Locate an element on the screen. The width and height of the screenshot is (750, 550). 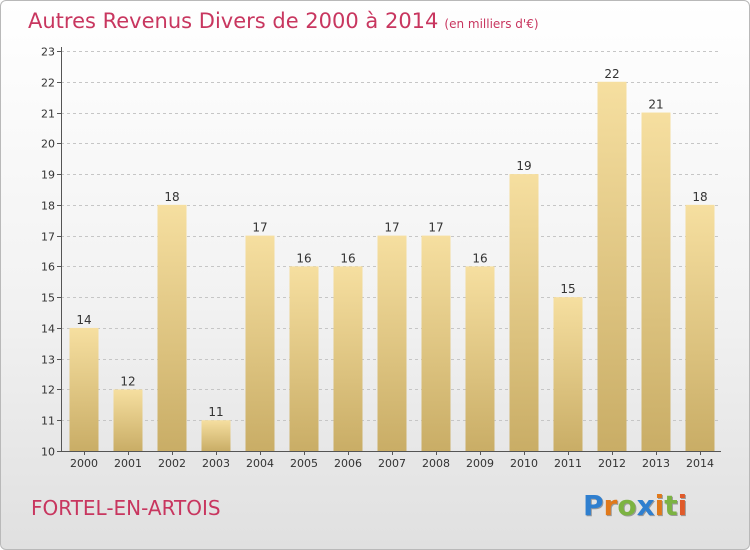
bar-value-label: 12 is located at coordinates (127, 381).